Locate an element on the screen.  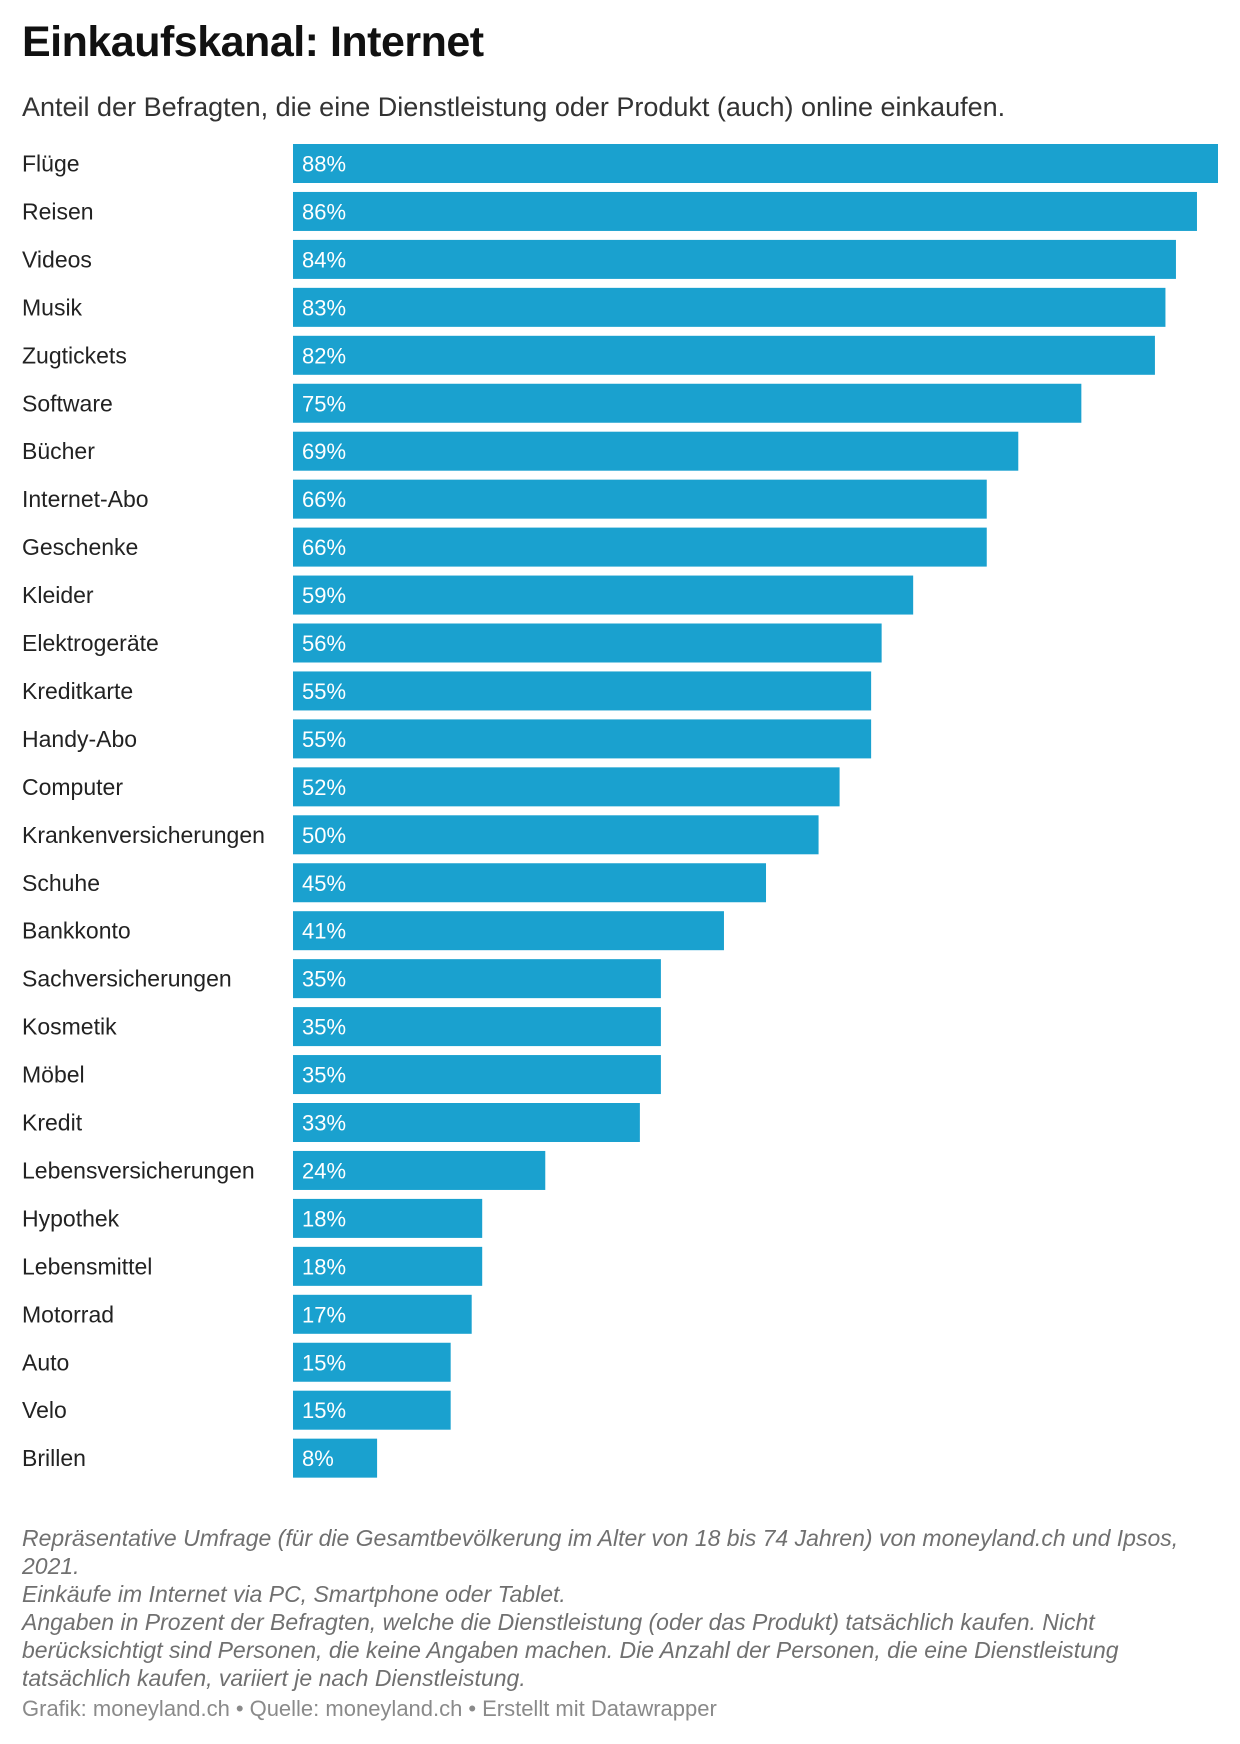
value-label: 8% is located at coordinates (318, 1458).